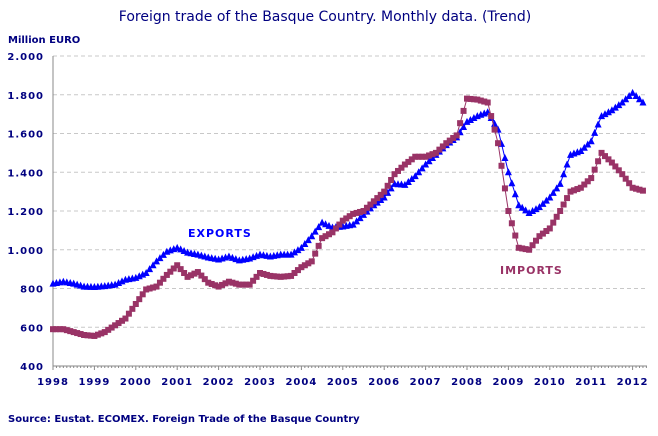 The width and height of the screenshot is (658, 436). I want to click on y-tick-label: 600, so click(32, 328).